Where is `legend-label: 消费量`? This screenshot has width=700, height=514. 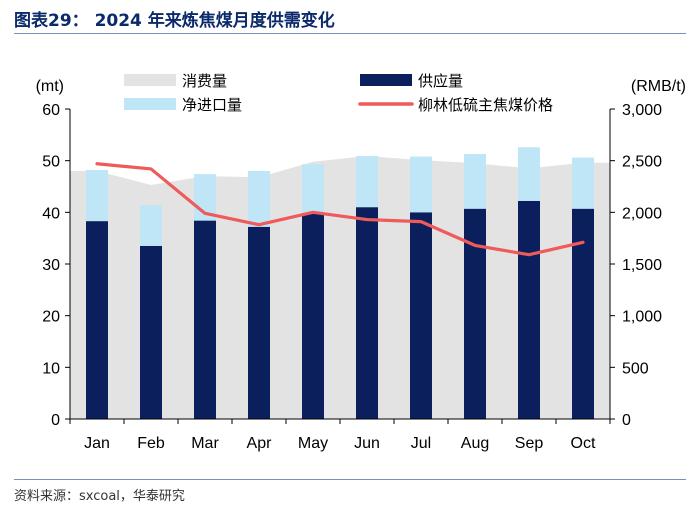
legend-label: 消费量 is located at coordinates (204, 81).